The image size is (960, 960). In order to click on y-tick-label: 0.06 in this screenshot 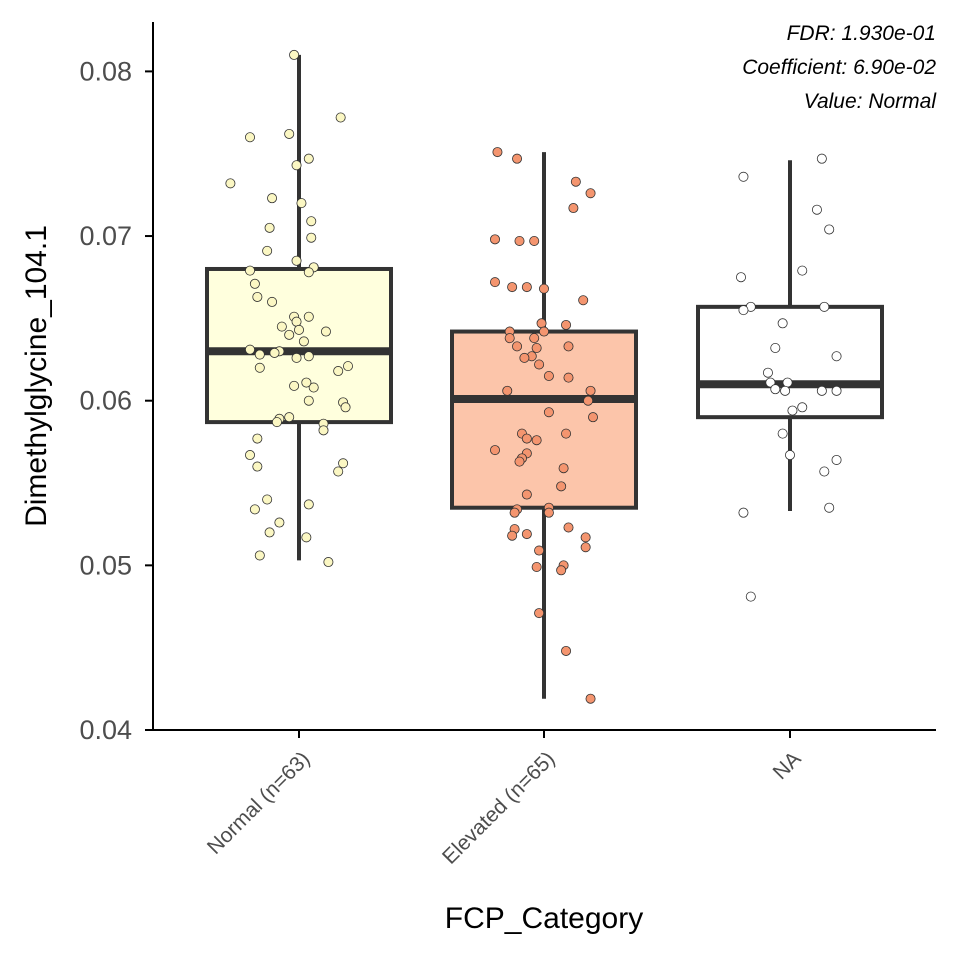, I will do `click(105, 401)`.